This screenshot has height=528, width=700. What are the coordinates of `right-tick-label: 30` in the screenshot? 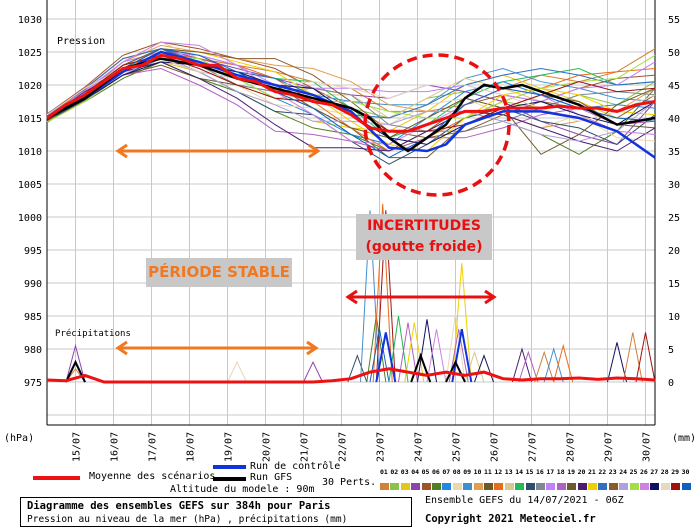 It's located at (674, 185).